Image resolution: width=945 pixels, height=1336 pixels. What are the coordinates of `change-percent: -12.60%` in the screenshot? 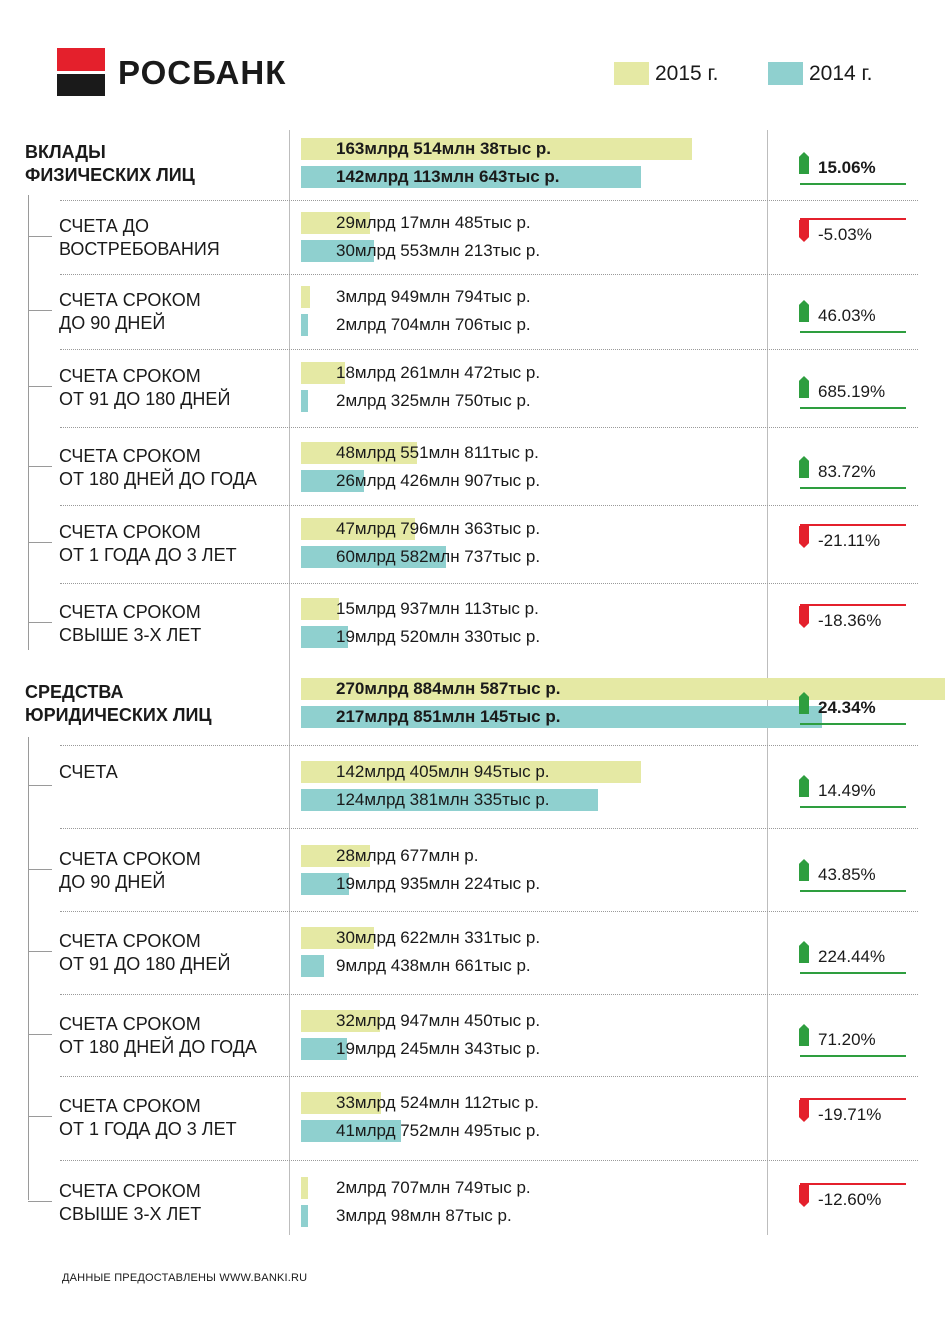 It's located at (850, 1199).